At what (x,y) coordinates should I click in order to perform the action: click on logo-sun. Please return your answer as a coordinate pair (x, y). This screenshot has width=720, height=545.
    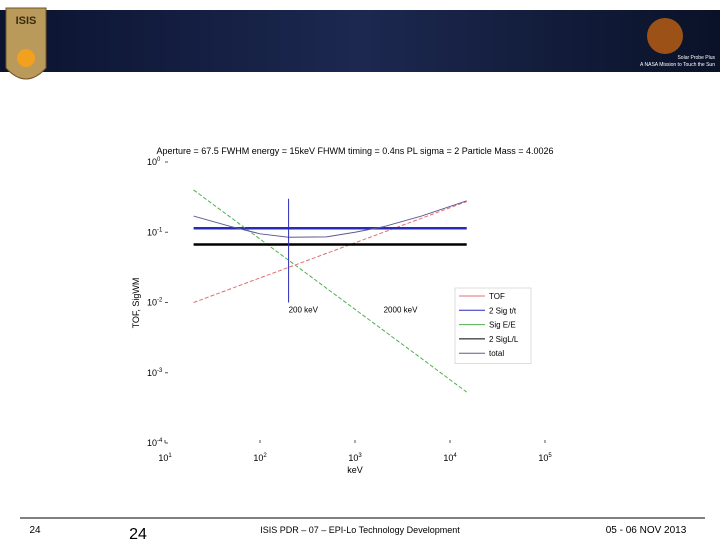
    Looking at the image, I should click on (26, 58).